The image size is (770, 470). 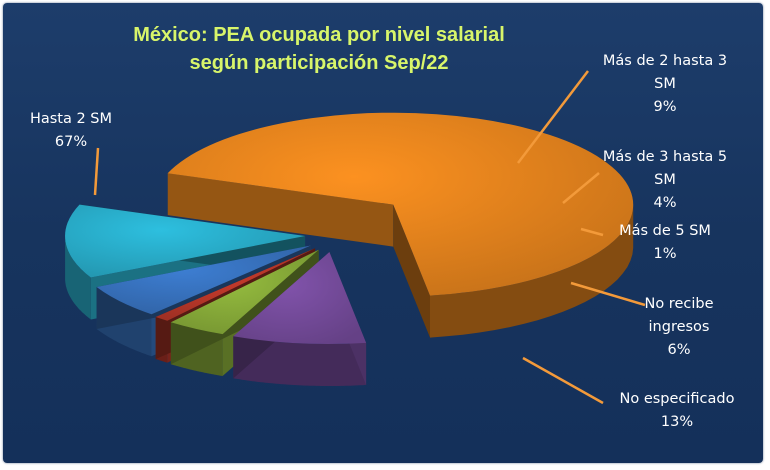 I want to click on chart-subtitle: según participación Sep/22, so click(x=319, y=63).